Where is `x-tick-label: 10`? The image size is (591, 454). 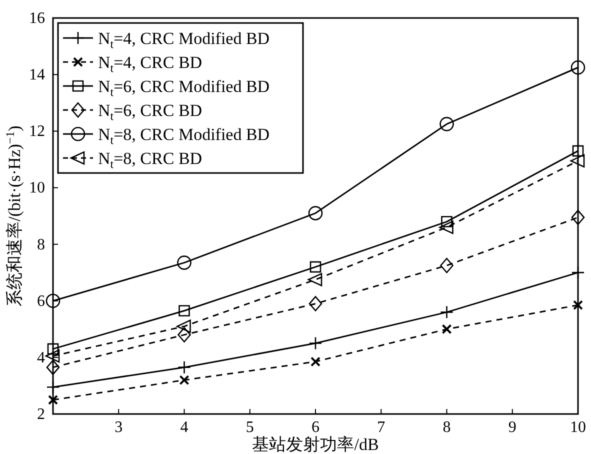 x-tick-label: 10 is located at coordinates (578, 427).